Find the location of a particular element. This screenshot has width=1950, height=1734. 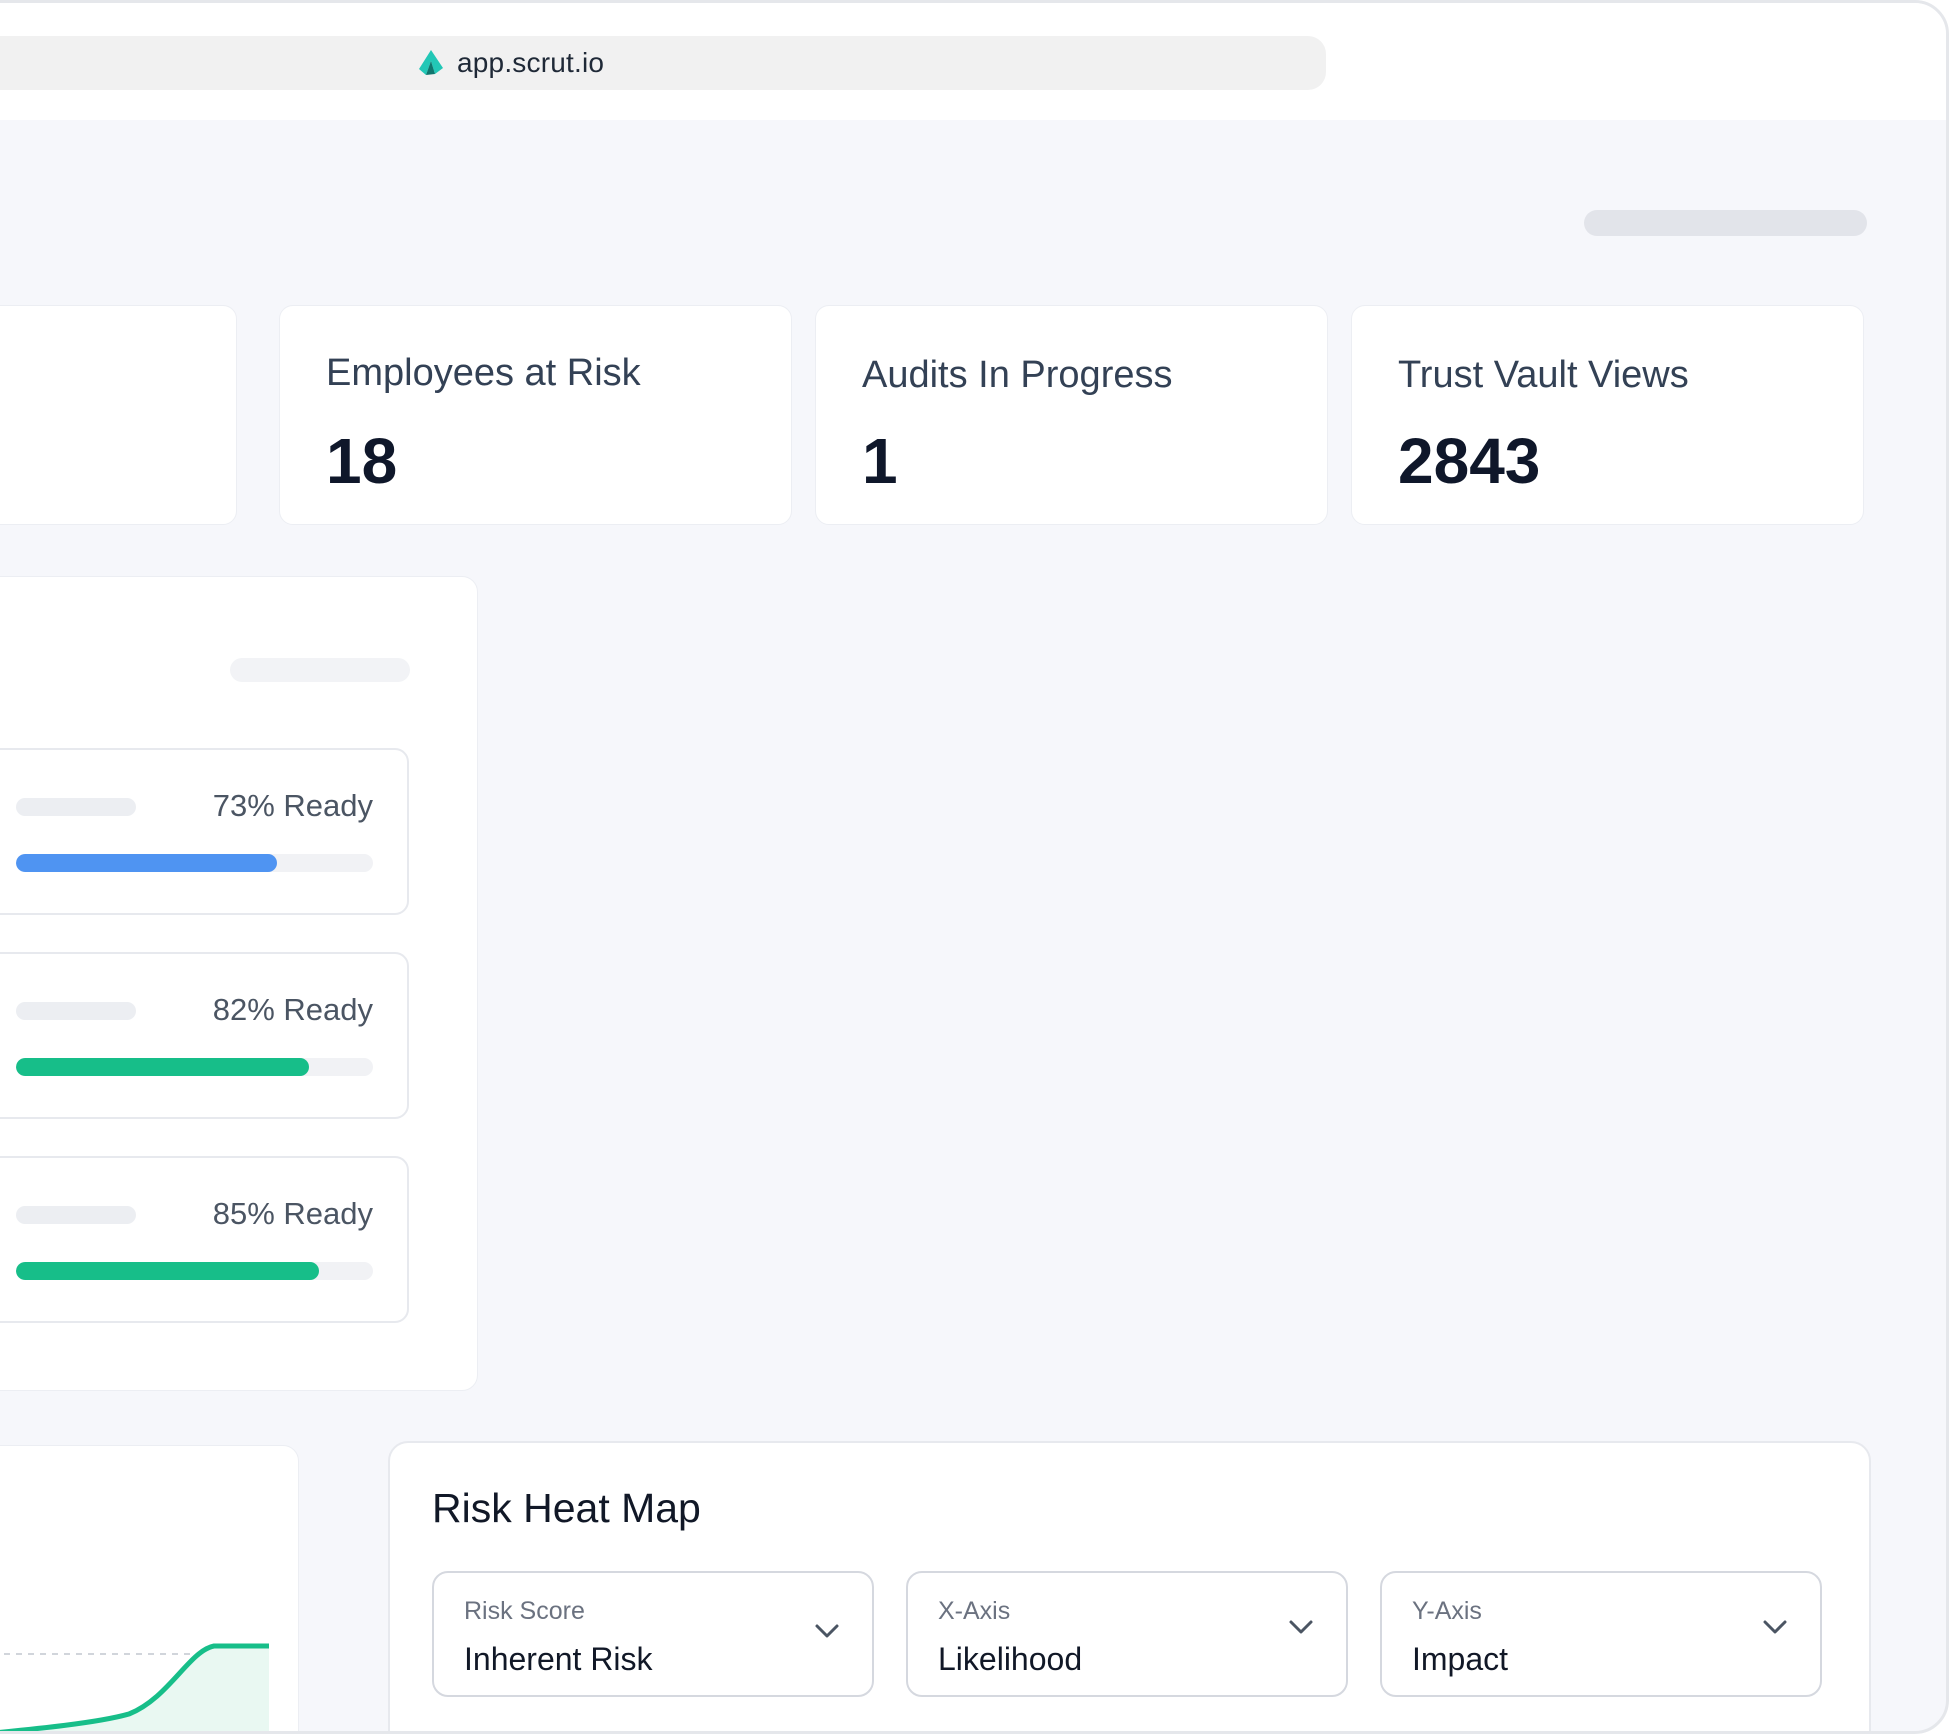

address-bar: app.scrut.io is located at coordinates (663, 63).